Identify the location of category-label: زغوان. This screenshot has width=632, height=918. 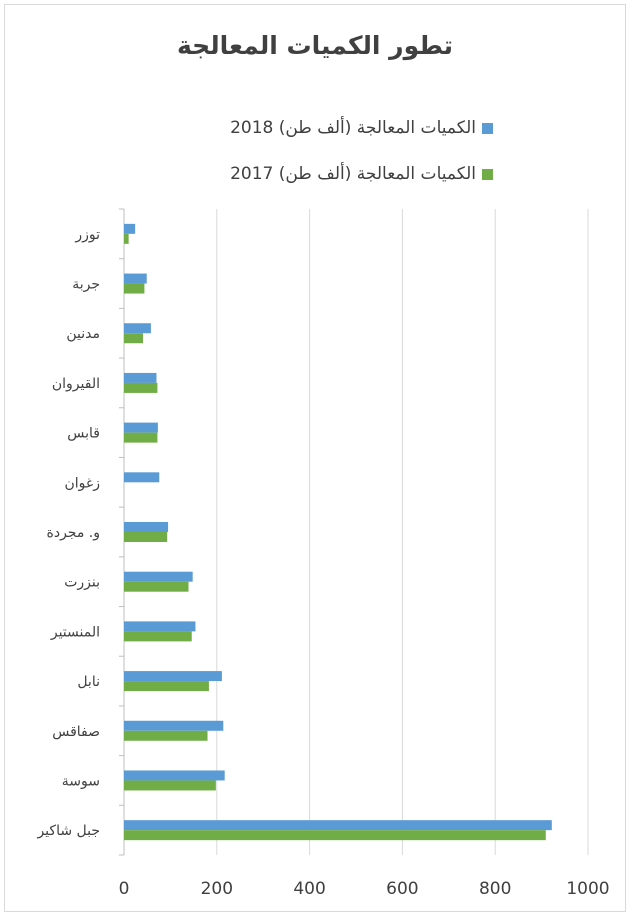
(83, 483).